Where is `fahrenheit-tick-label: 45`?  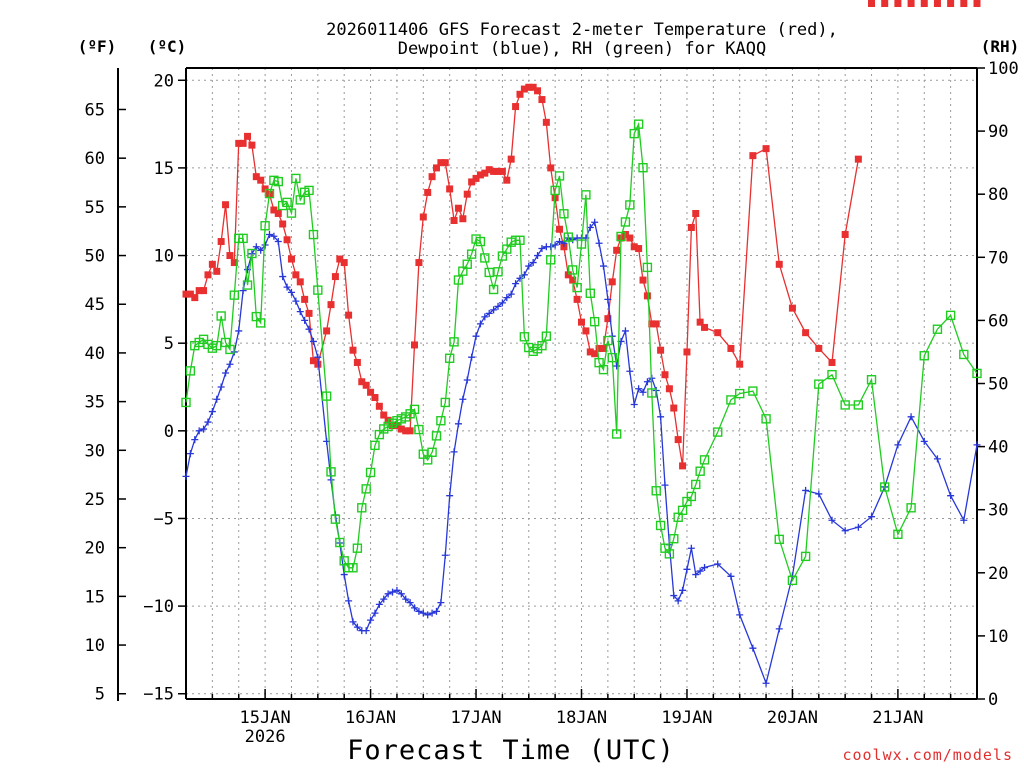
fahrenheit-tick-label: 45 is located at coordinates (95, 305).